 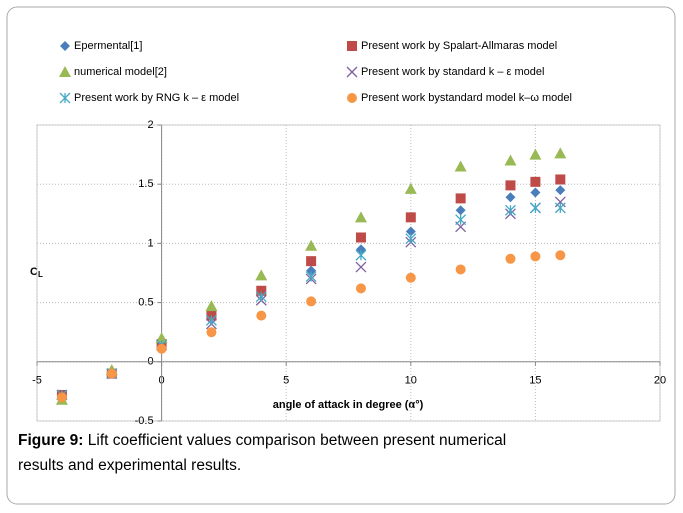 I want to click on y-tick-label: 1, so click(x=150, y=243).